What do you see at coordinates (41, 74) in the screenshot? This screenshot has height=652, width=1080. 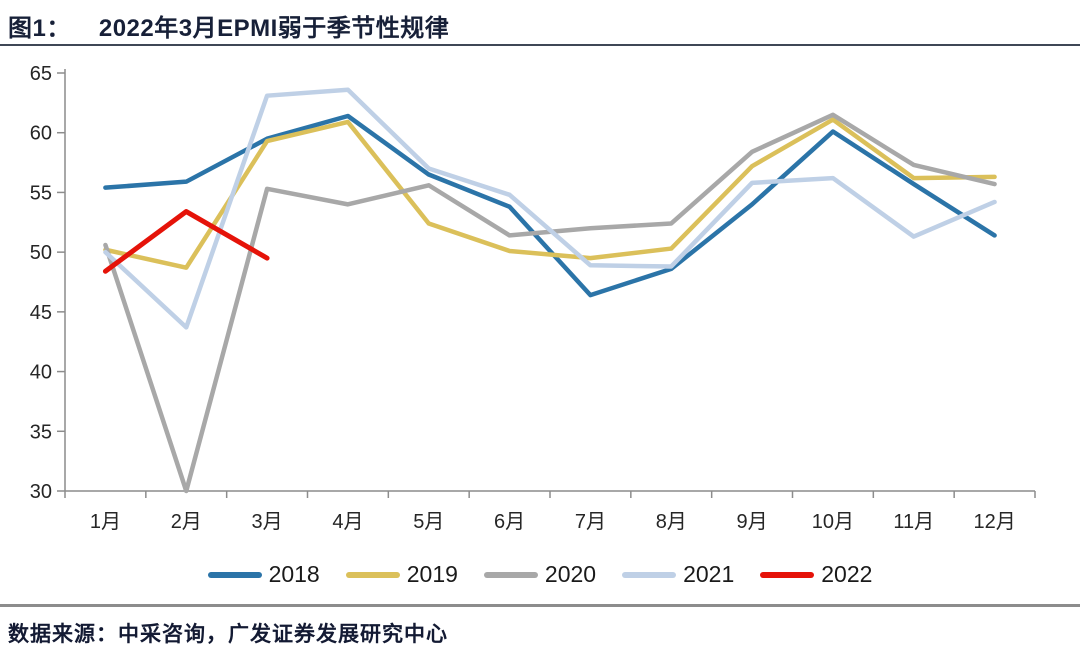 I see `y-tick-label: 65` at bounding box center [41, 74].